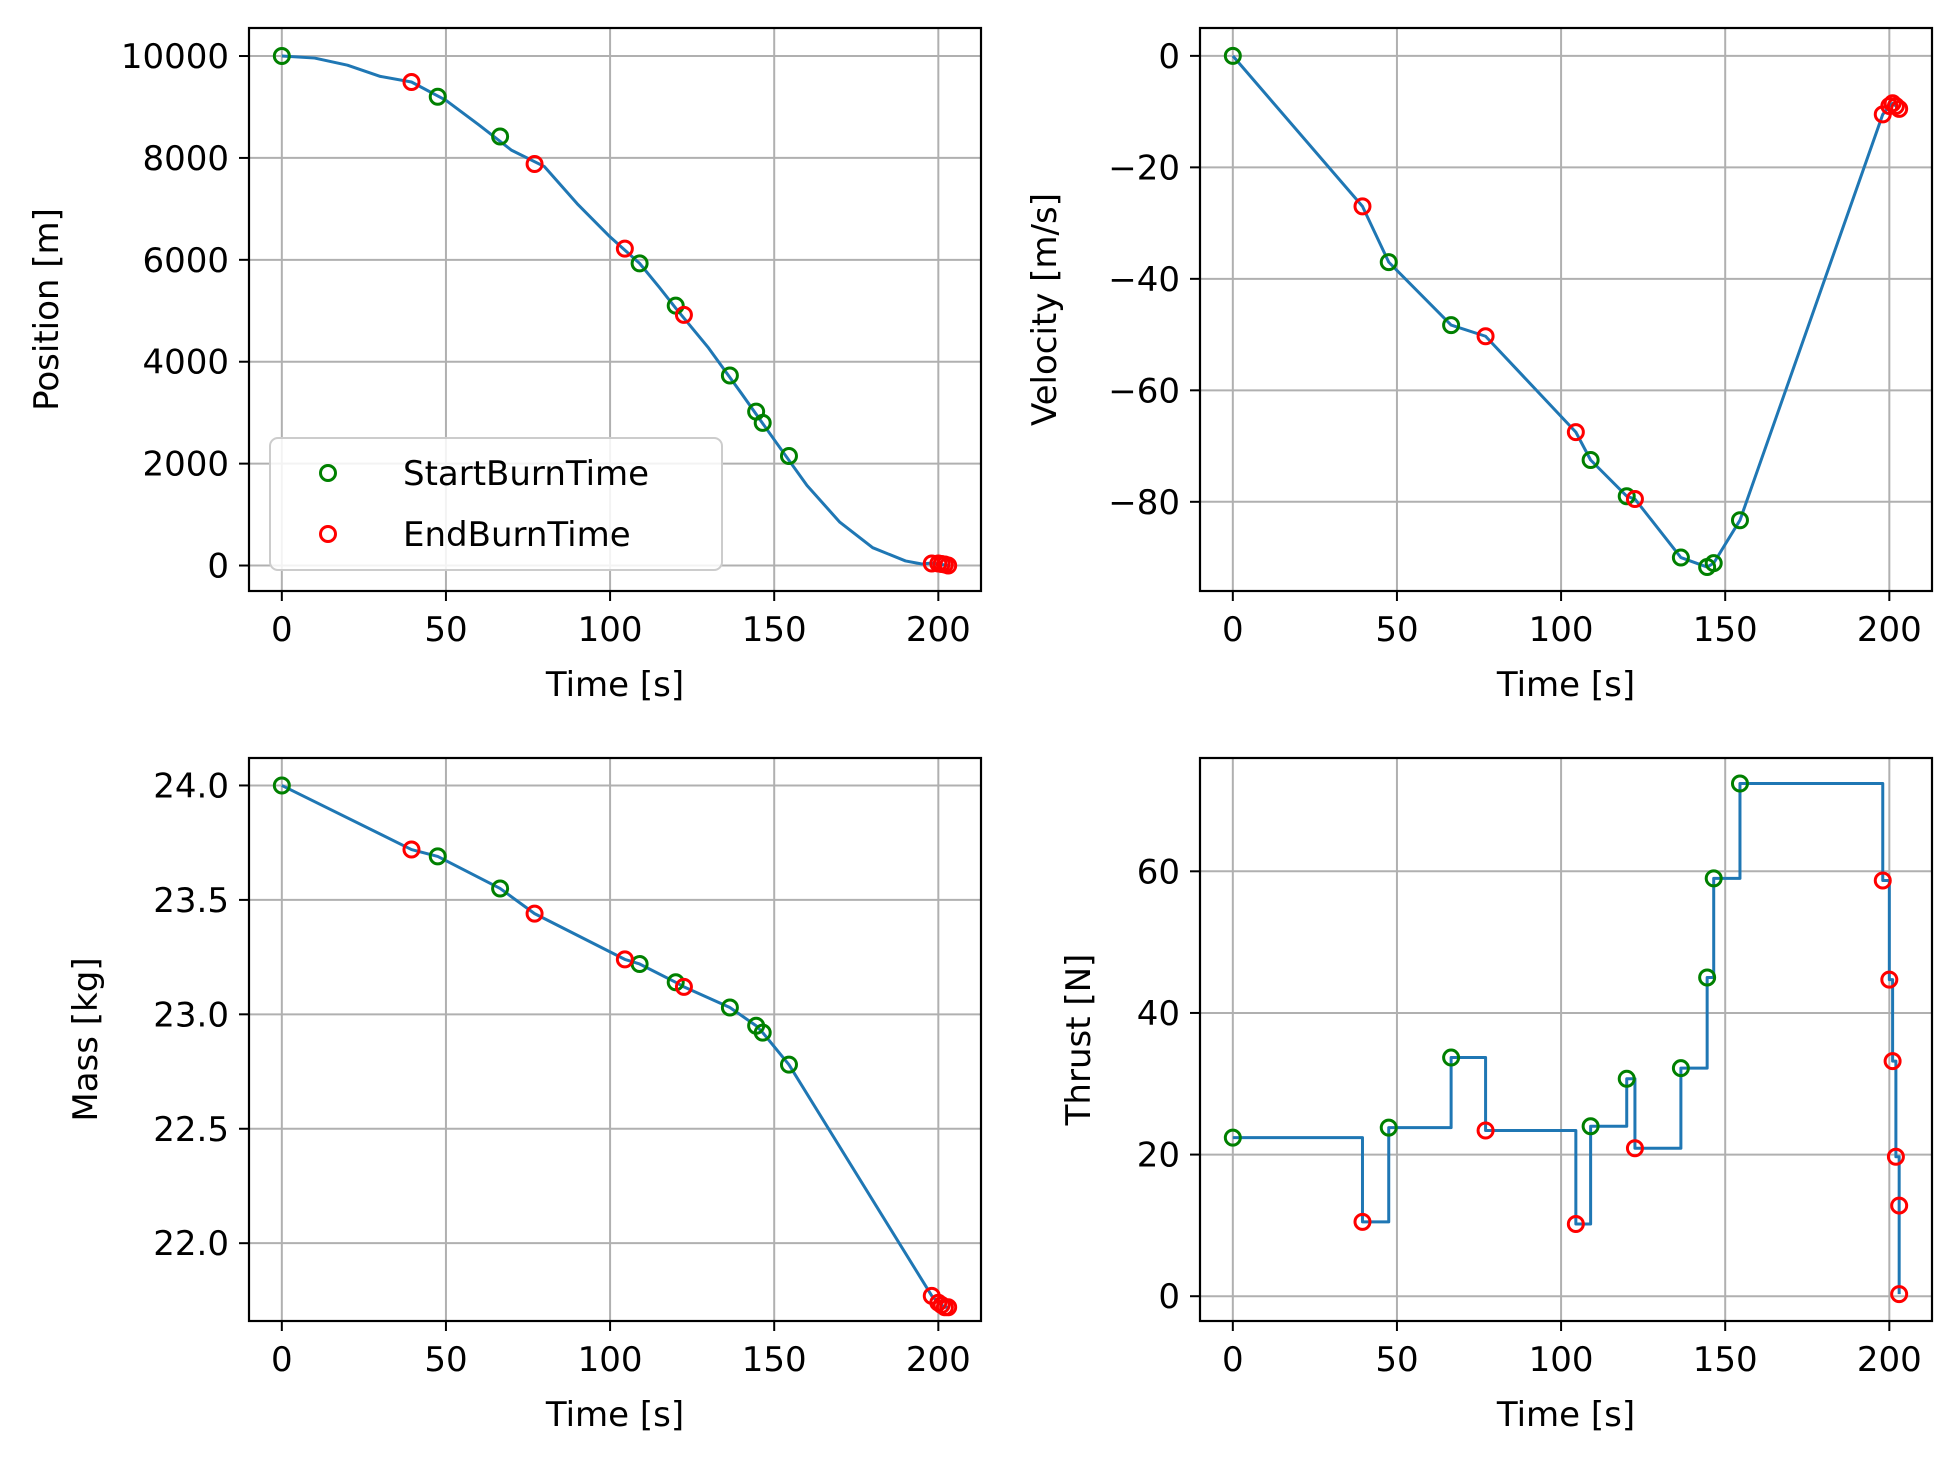 The height and width of the screenshot is (1474, 1954). What do you see at coordinates (496, 504) in the screenshot?
I see `legend: StartBurnTime EndBurnTime` at bounding box center [496, 504].